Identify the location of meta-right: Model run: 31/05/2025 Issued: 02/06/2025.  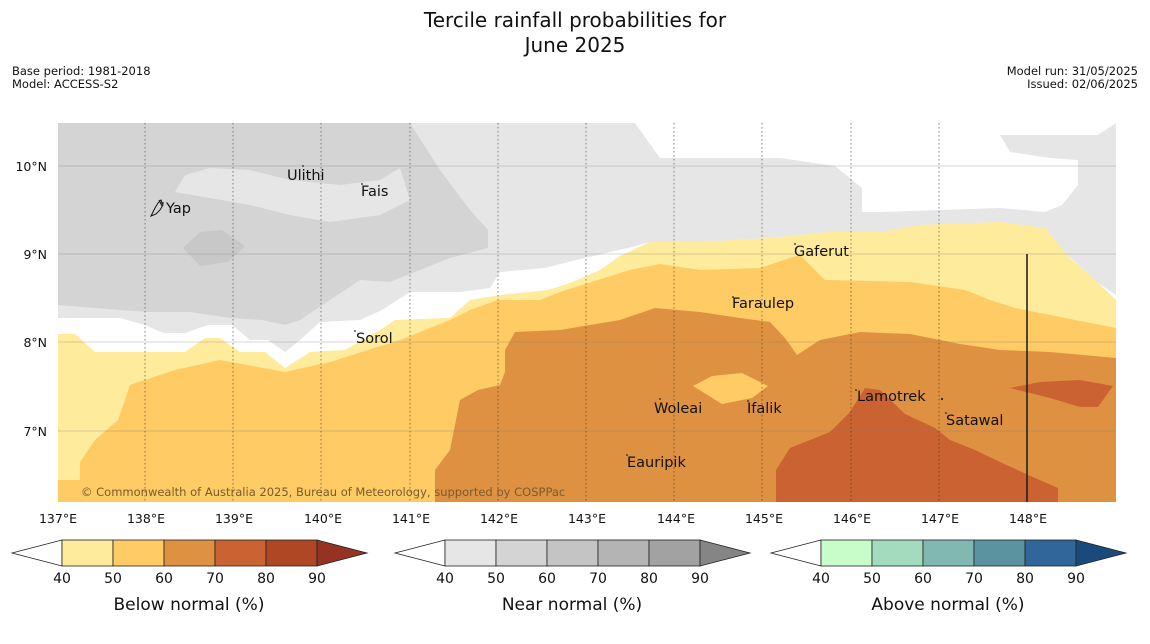
(1072, 78).